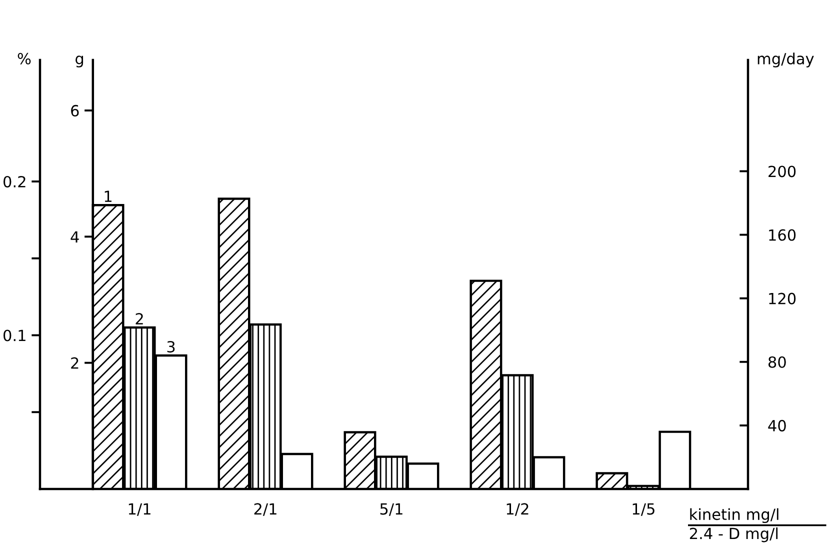  I want to click on y-tick-label: 2, so click(74, 363).